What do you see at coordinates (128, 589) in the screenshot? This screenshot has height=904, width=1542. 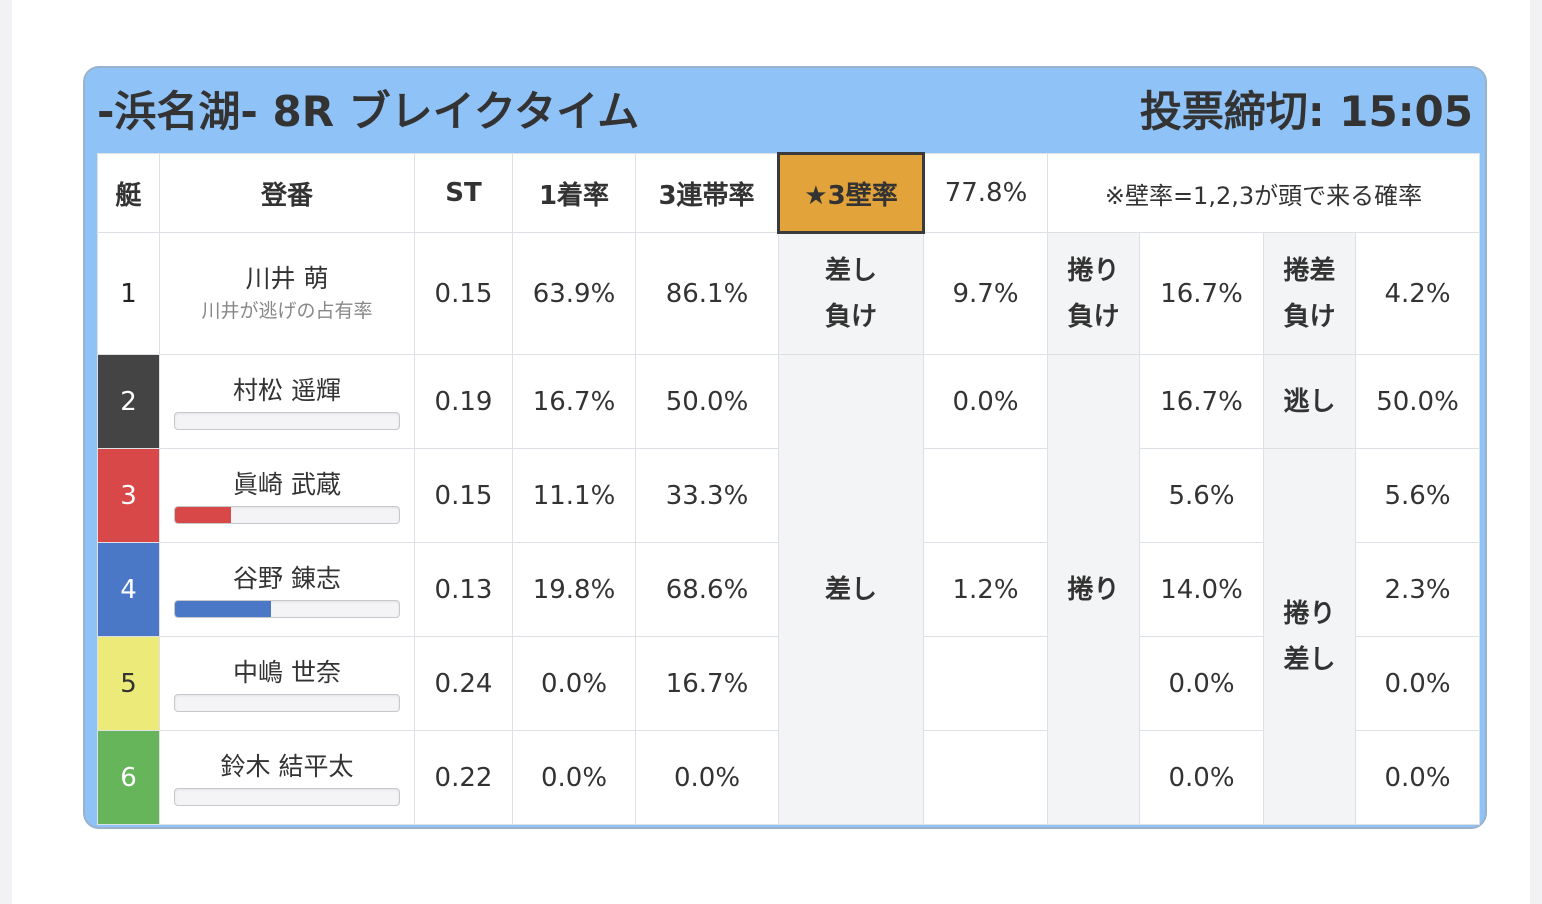 I see `lane-number: 4` at bounding box center [128, 589].